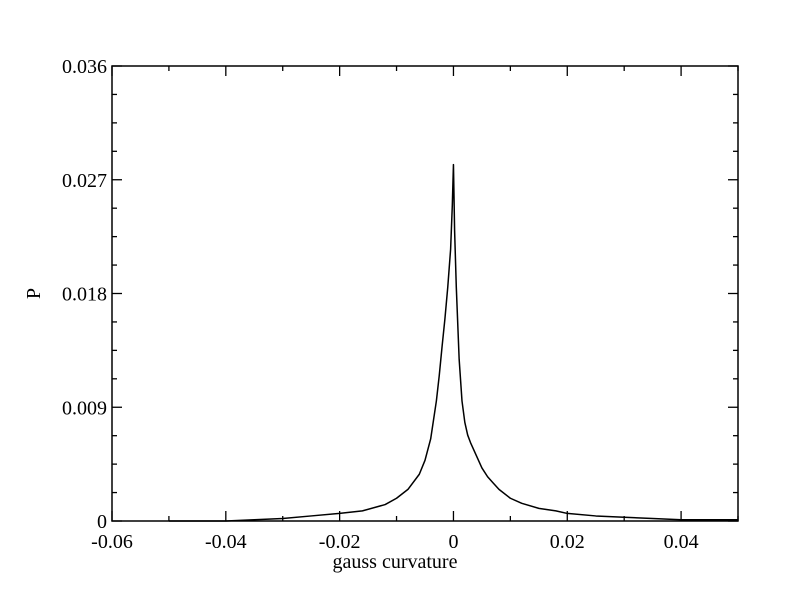 The height and width of the screenshot is (612, 792). Describe the element at coordinates (84, 295) in the screenshot. I see `y-tick-label: 0.018` at that location.